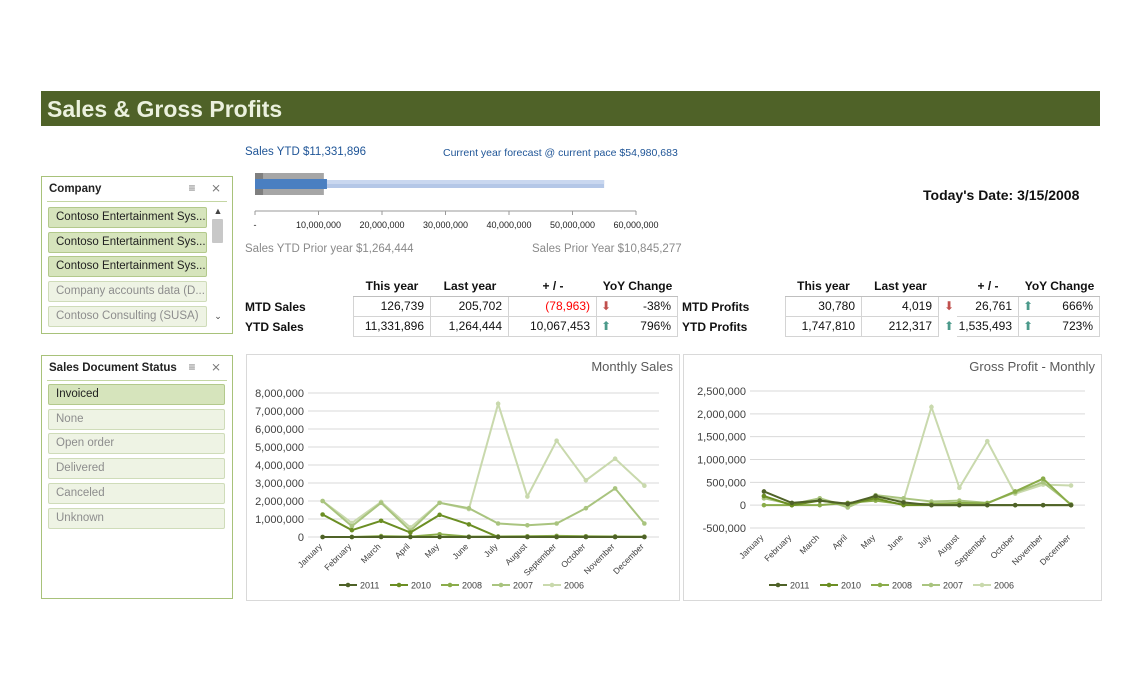  Describe the element at coordinates (136, 493) in the screenshot. I see `slicer-item: Canceled` at that location.